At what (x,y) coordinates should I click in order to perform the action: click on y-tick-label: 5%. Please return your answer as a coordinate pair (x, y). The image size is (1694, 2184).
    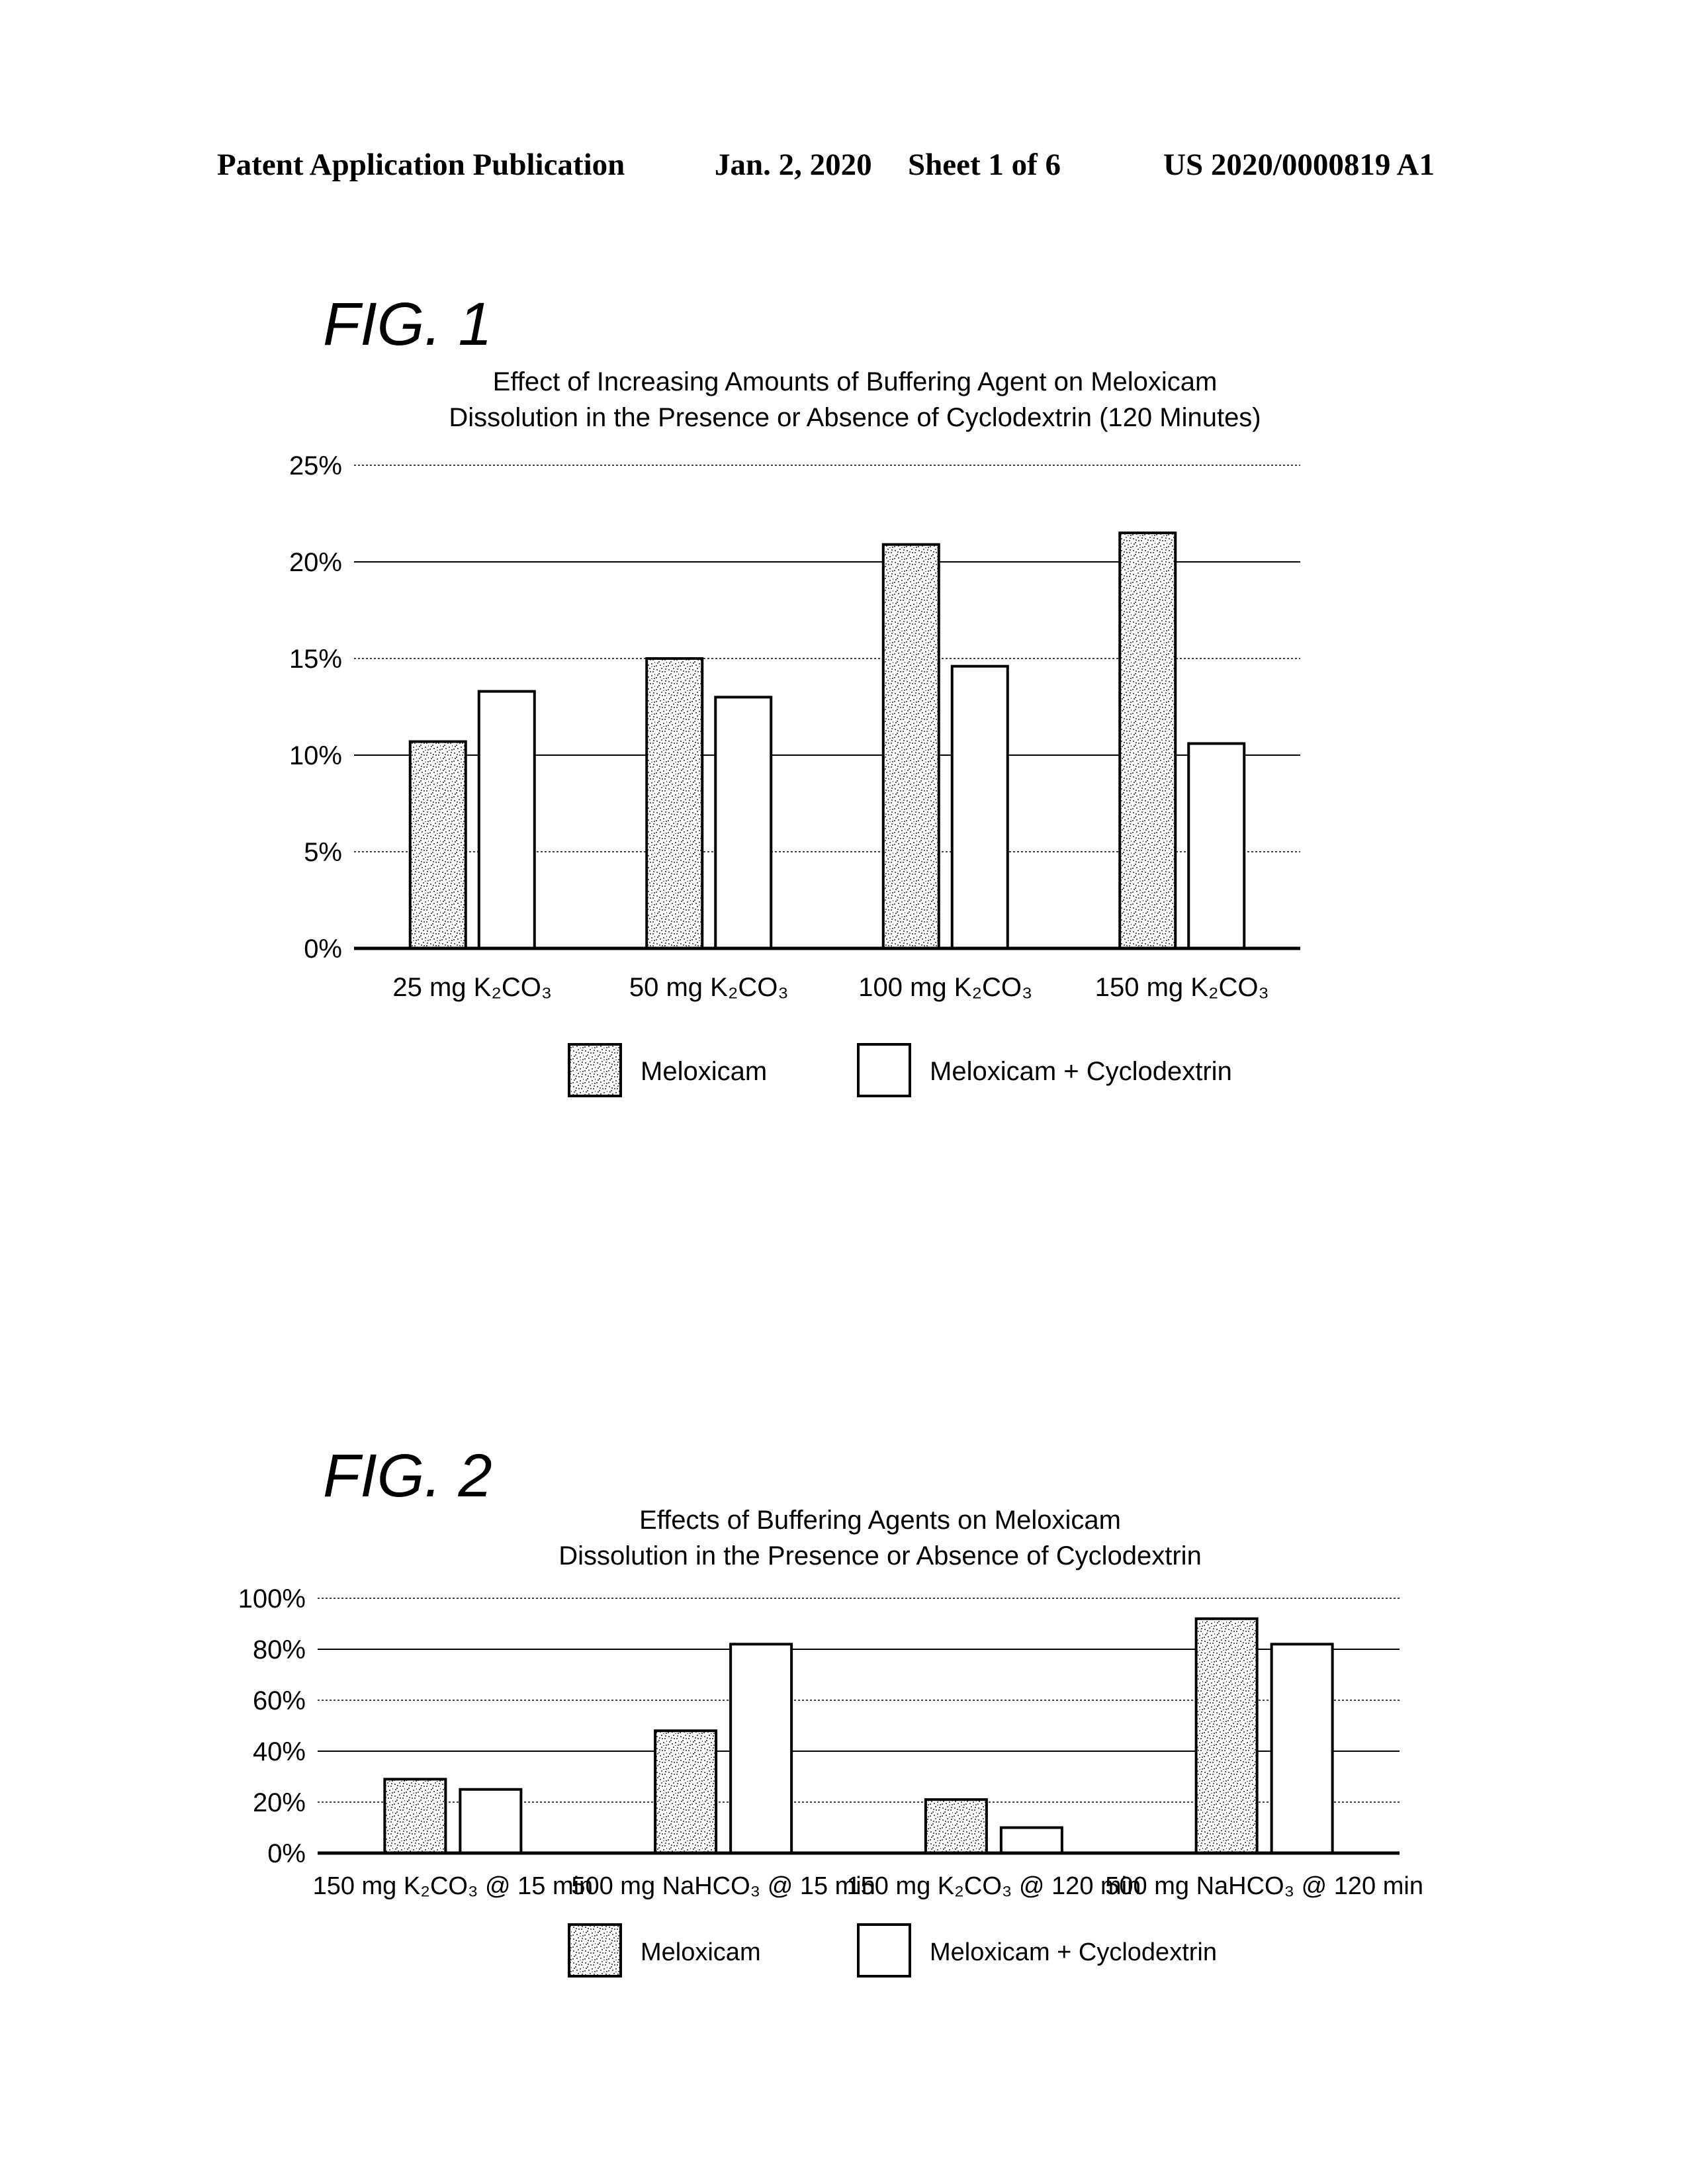
    Looking at the image, I should click on (323, 852).